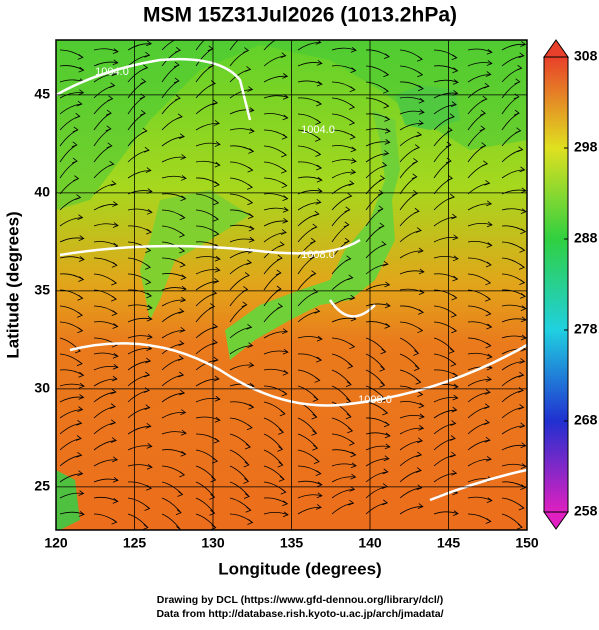 The height and width of the screenshot is (630, 599). What do you see at coordinates (556, 520) in the screenshot?
I see `colorbar-min-arrow` at bounding box center [556, 520].